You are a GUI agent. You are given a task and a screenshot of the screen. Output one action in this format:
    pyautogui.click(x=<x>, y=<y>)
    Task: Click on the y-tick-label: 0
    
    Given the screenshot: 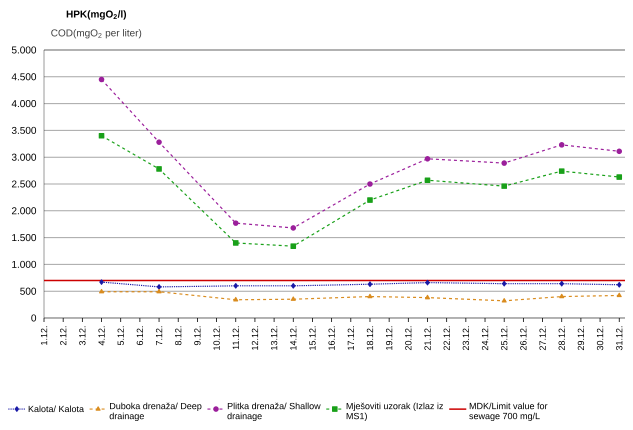 What is the action you would take?
    pyautogui.click(x=33, y=318)
    